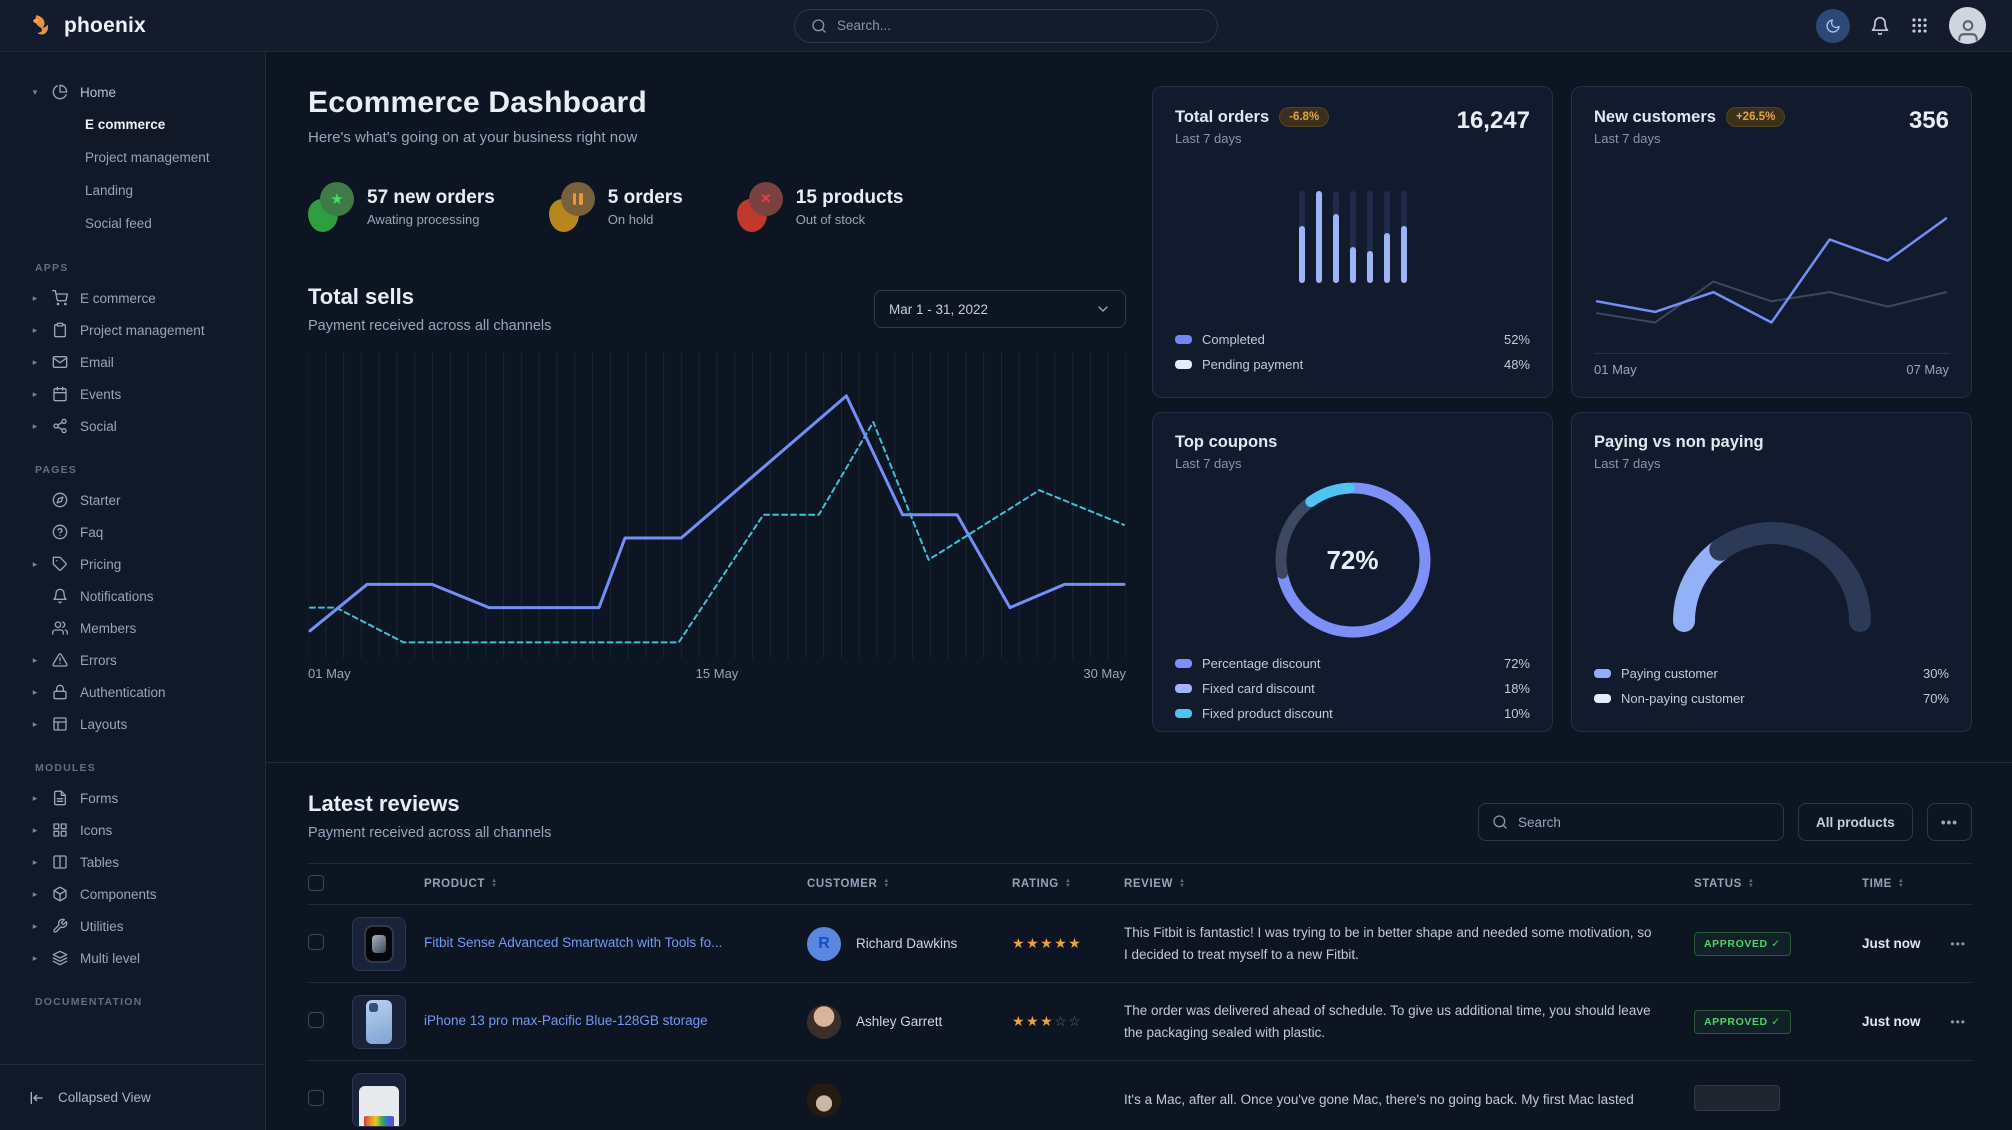 The image size is (2012, 1130). I want to click on sidebar-item-pricing: ▸ Pricing, so click(138, 564).